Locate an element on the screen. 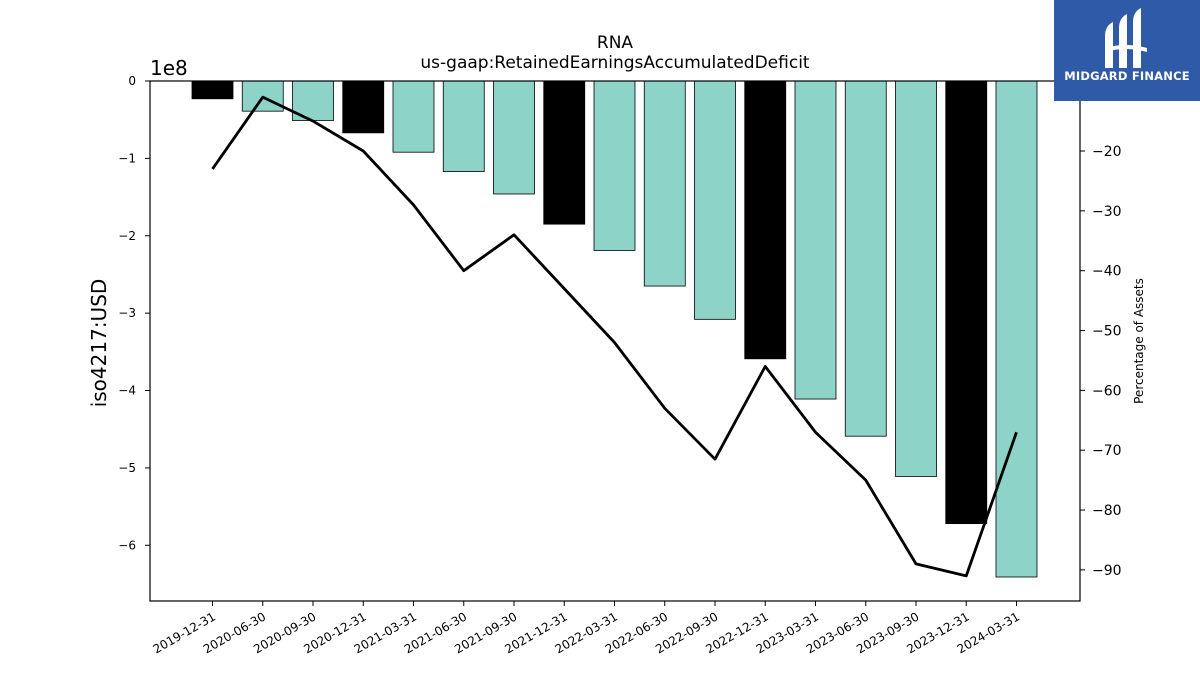  y2-tick-label: −70 is located at coordinates (1107, 451).